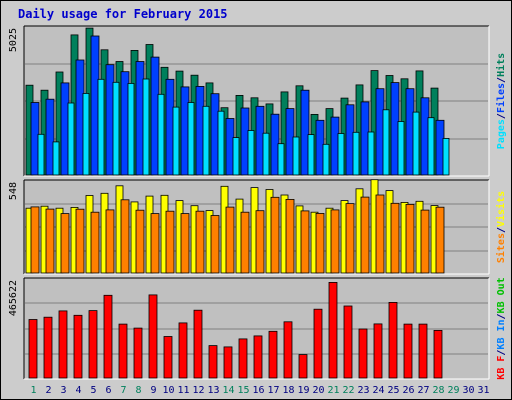 This screenshot has width=512, height=400. What do you see at coordinates (453, 390) in the screenshot?
I see `day-label: 29` at bounding box center [453, 390].